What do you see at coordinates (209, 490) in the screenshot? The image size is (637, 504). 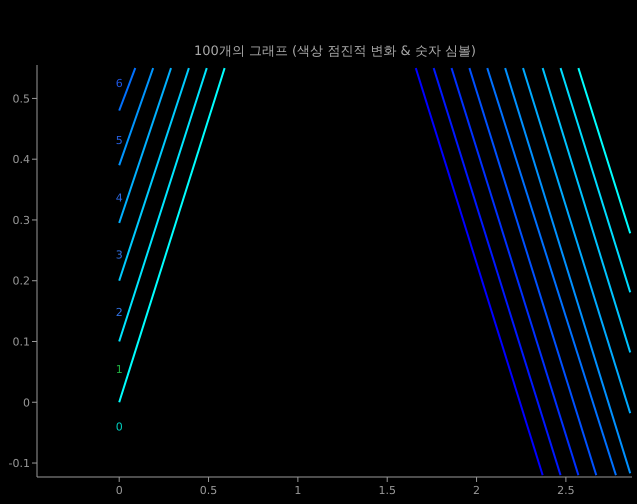 I see `x-tick-label: 0.5` at bounding box center [209, 490].